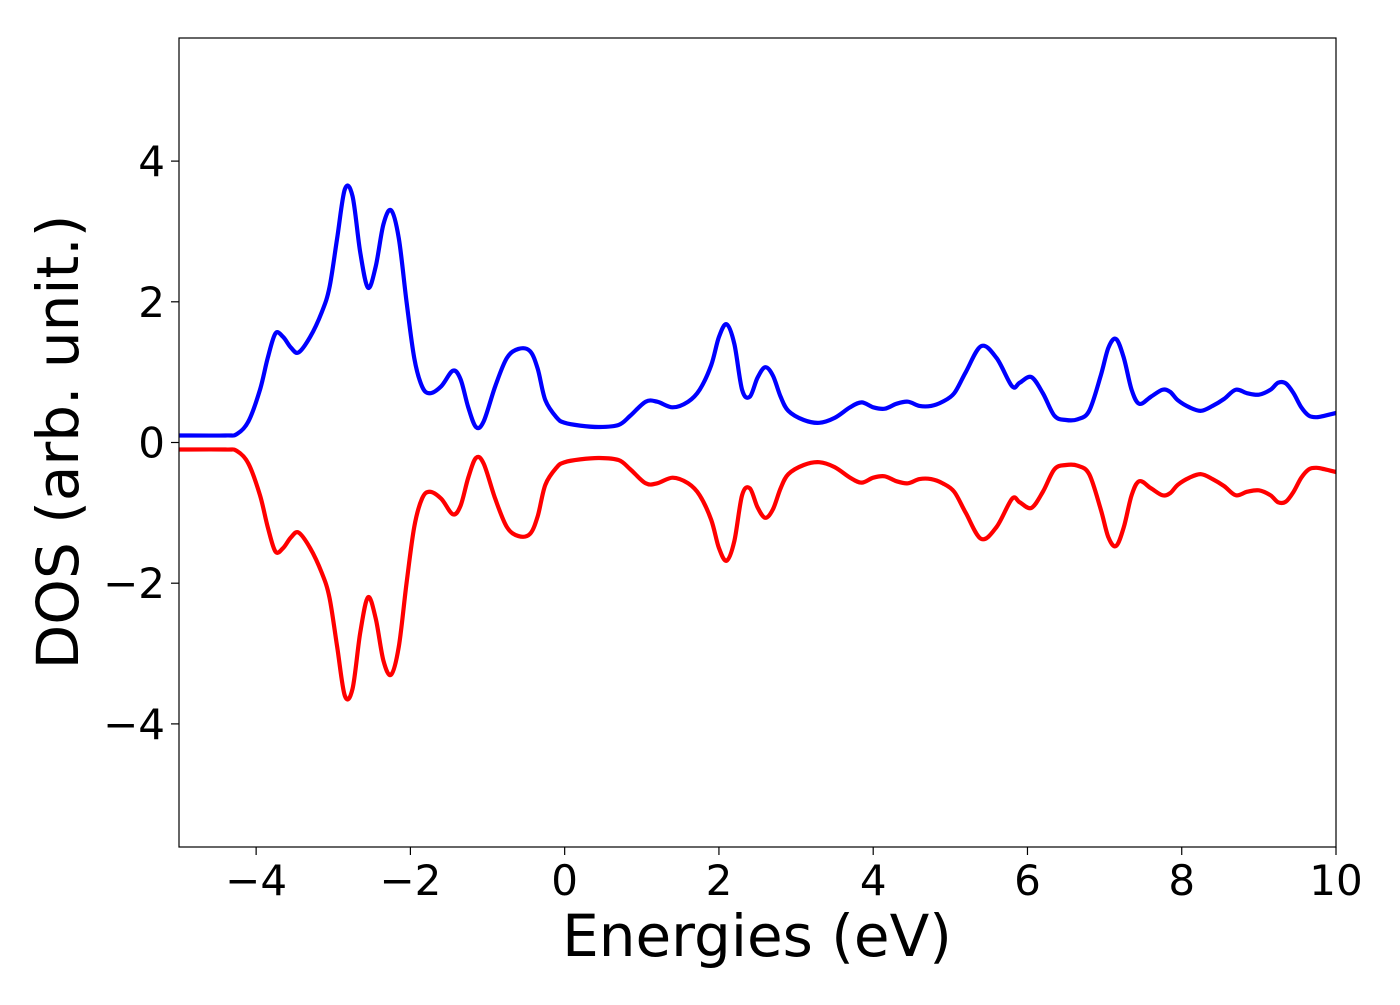 This screenshot has width=1400, height=1005. What do you see at coordinates (794, 876) in the screenshot?
I see `x-axis-ticks: −4 −2 0 2 4 6 8 10` at bounding box center [794, 876].